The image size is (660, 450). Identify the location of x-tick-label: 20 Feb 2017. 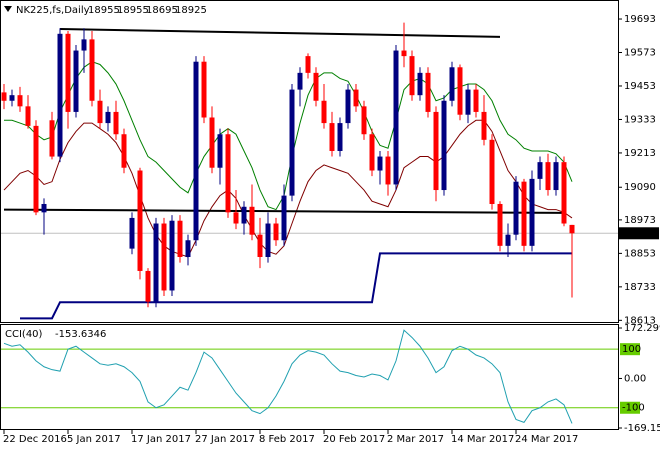
(354, 439).